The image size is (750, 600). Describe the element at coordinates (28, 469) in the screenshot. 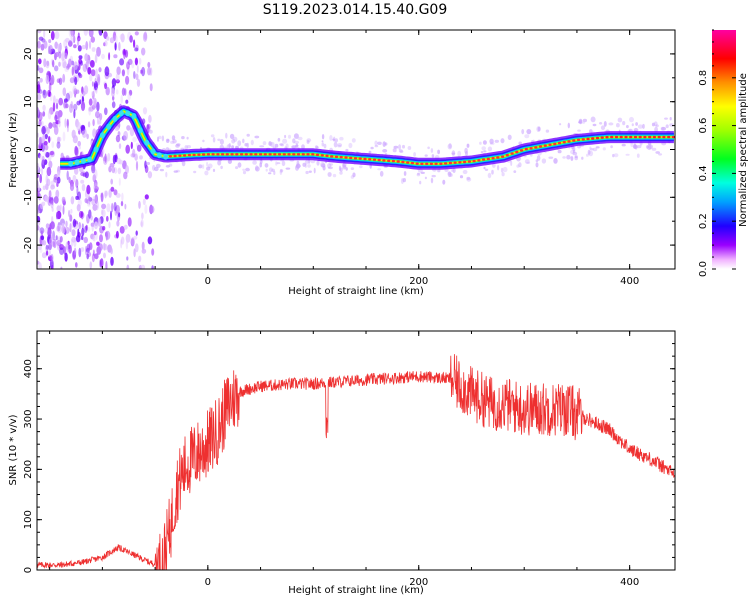

I see `y-tick-label: 200` at that location.